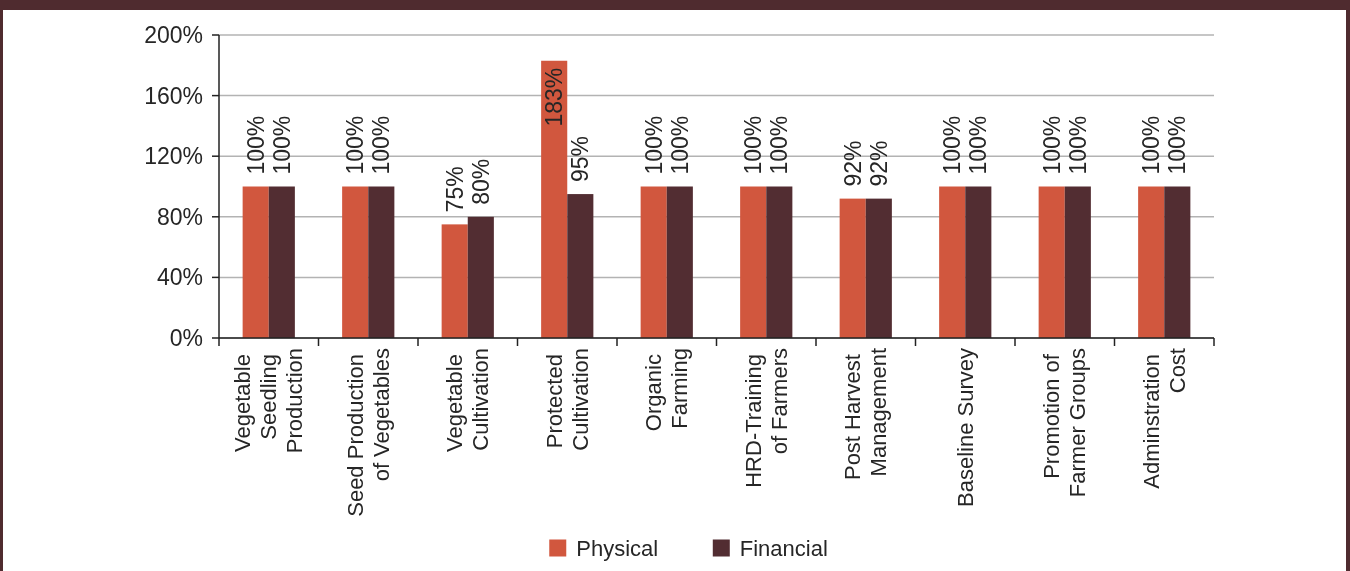 The width and height of the screenshot is (1350, 571). I want to click on data-label: 95%, so click(580, 159).